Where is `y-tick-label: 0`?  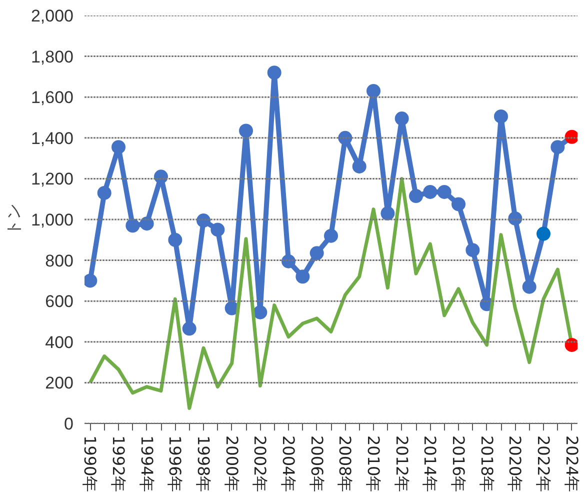
y-tick-label: 0 is located at coordinates (69, 424).